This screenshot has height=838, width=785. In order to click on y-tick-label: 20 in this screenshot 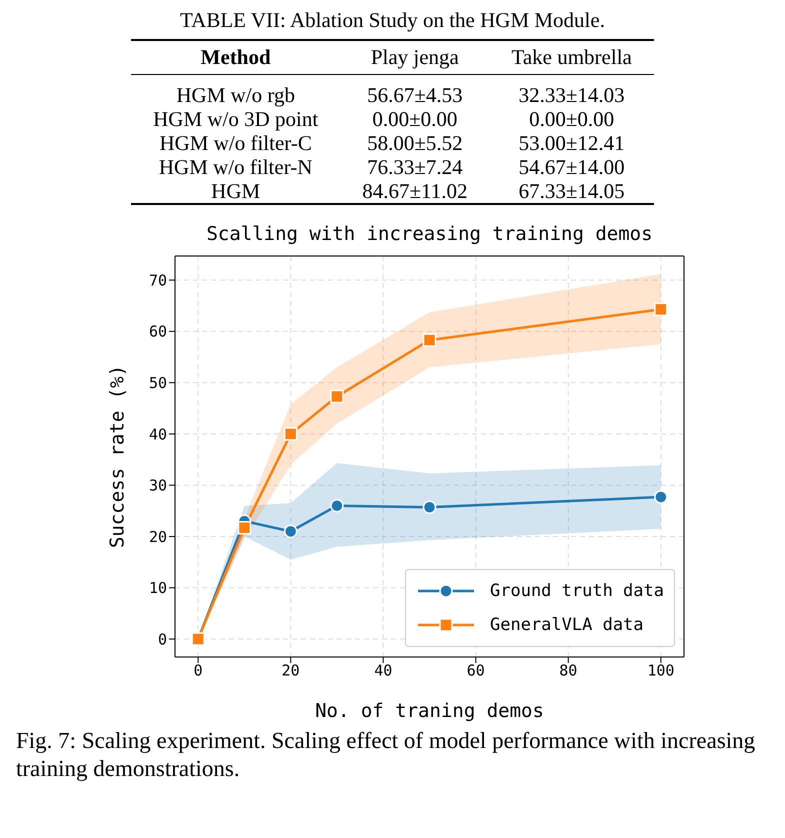, I will do `click(157, 537)`.